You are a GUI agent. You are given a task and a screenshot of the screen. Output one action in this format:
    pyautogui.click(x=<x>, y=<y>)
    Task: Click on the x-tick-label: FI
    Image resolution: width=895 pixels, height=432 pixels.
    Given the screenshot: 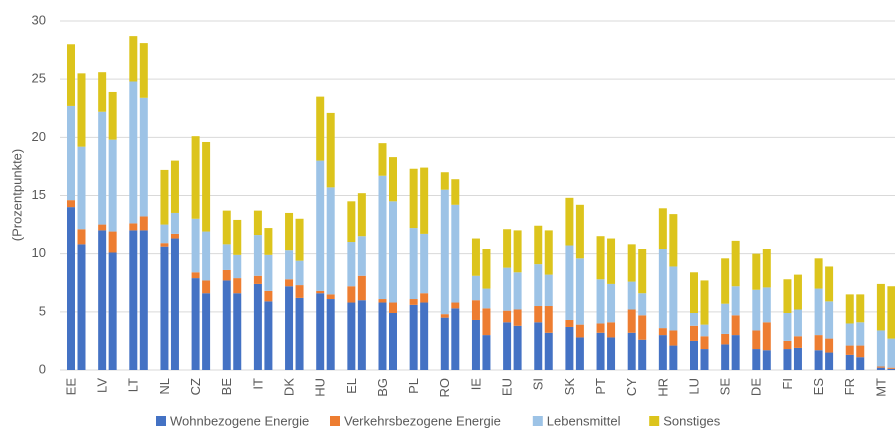 What is the action you would take?
    pyautogui.click(x=787, y=384)
    